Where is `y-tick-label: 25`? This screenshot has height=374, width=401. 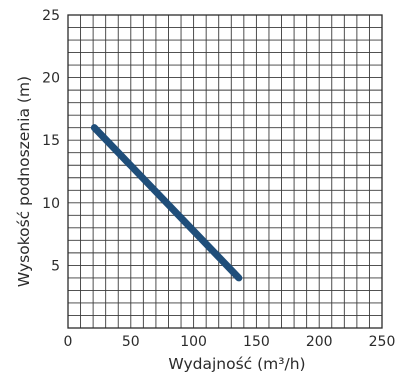
y-tick-label: 25 is located at coordinates (51, 16).